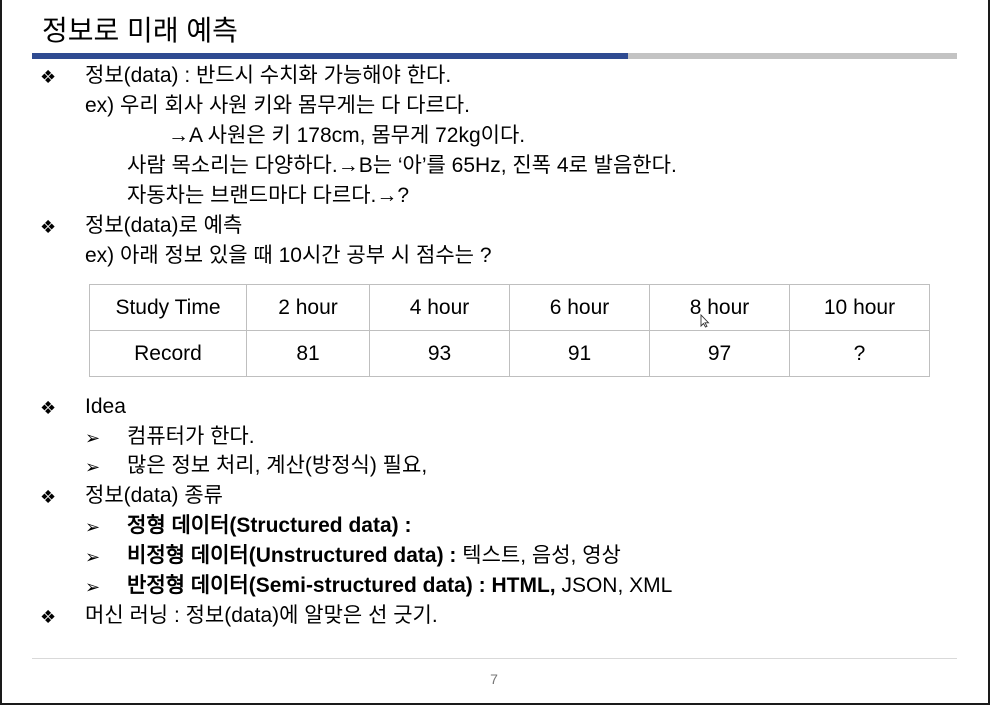  Describe the element at coordinates (277, 105) in the screenshot. I see `section1-example: ex) 우리 회사 사원 키와 몸무게는 다 다르다.` at that location.